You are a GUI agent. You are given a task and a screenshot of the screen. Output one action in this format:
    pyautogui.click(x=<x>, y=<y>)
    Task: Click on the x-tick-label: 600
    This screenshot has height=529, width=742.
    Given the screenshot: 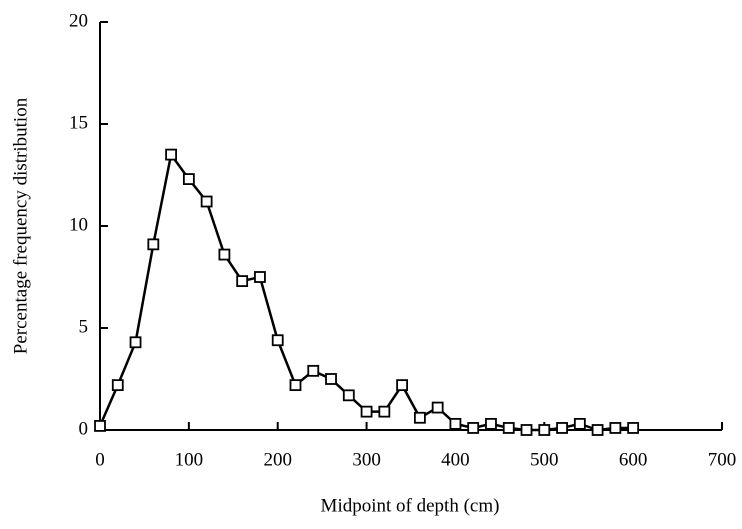 What is the action you would take?
    pyautogui.click(x=633, y=459)
    